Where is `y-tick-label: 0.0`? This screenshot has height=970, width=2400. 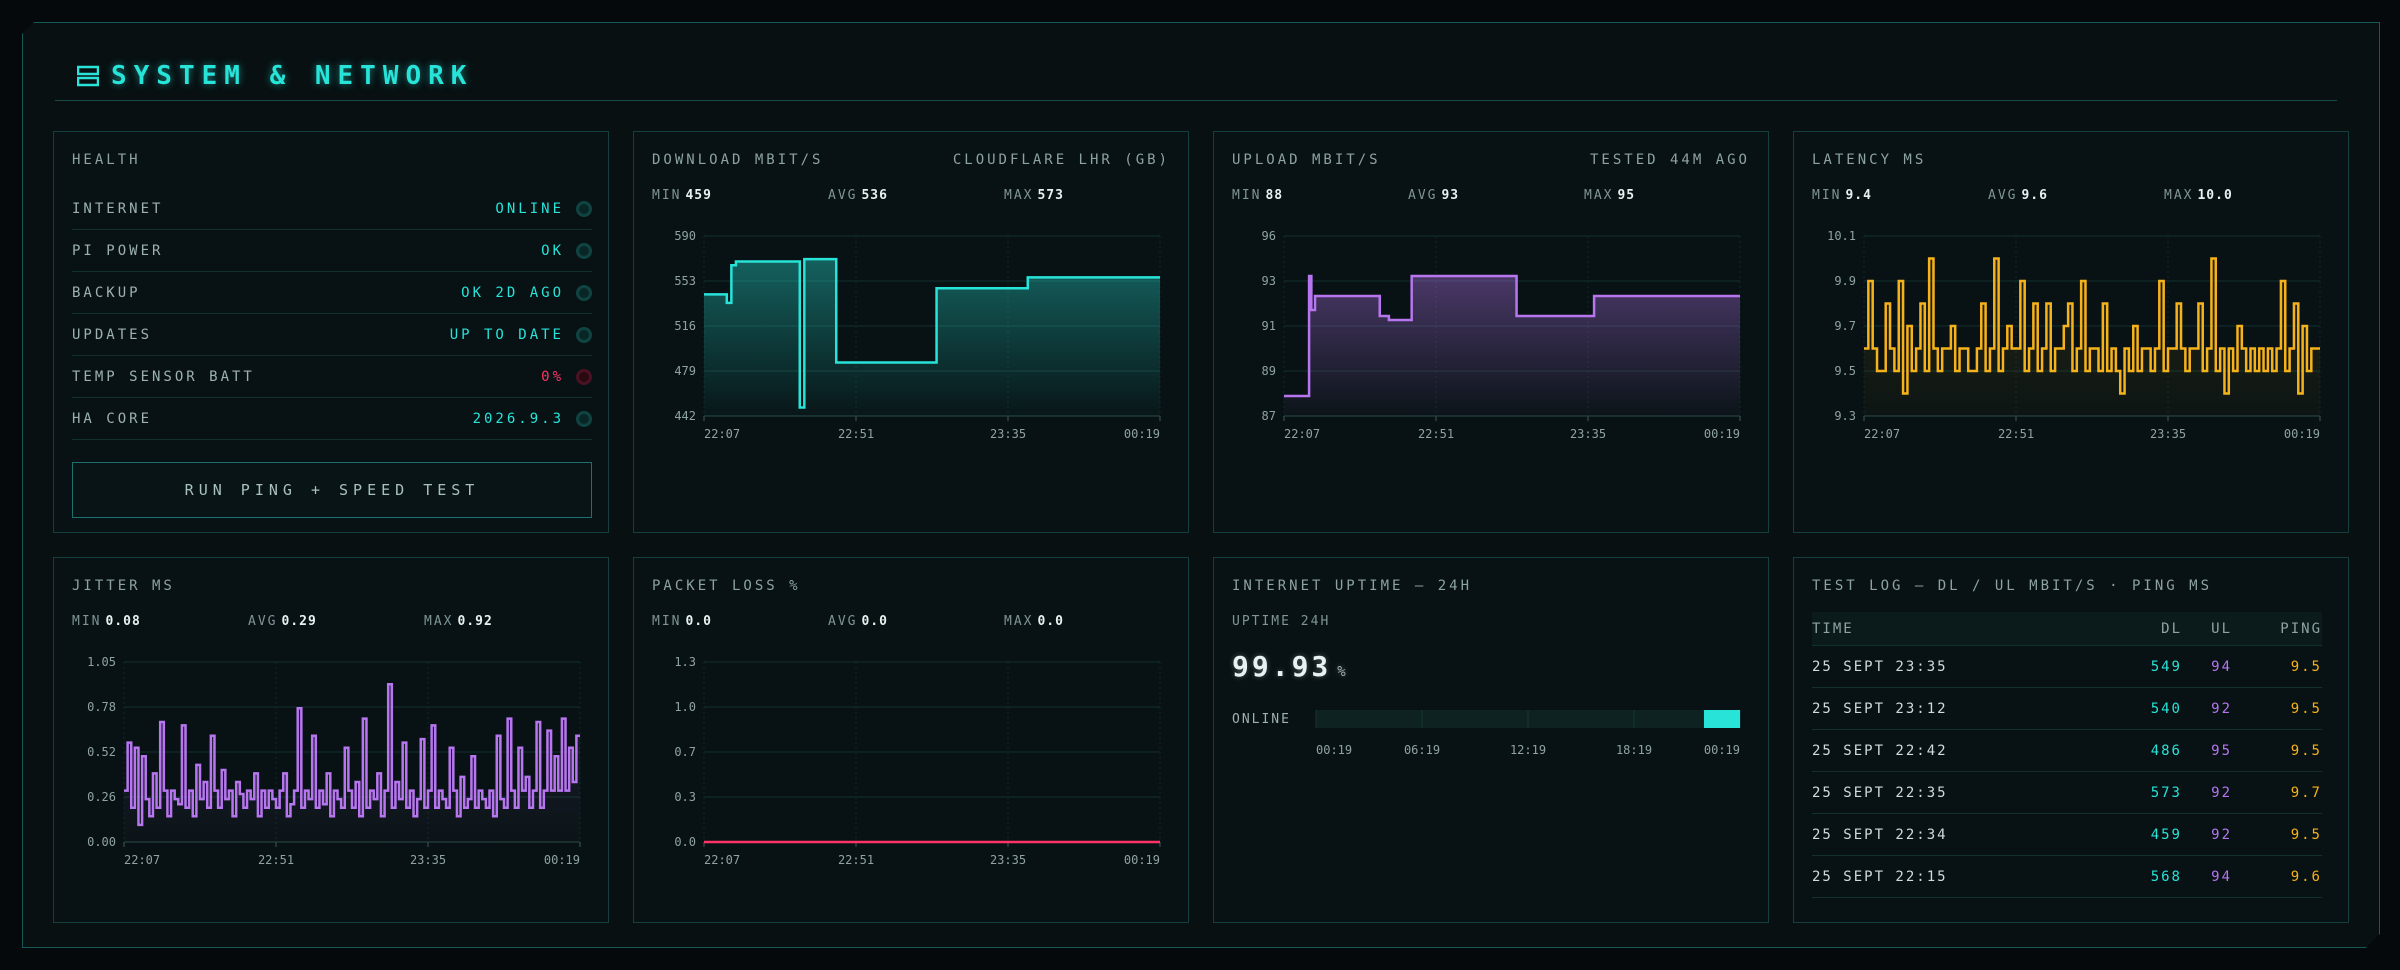
y-tick-label: 0.0 is located at coordinates (685, 842).